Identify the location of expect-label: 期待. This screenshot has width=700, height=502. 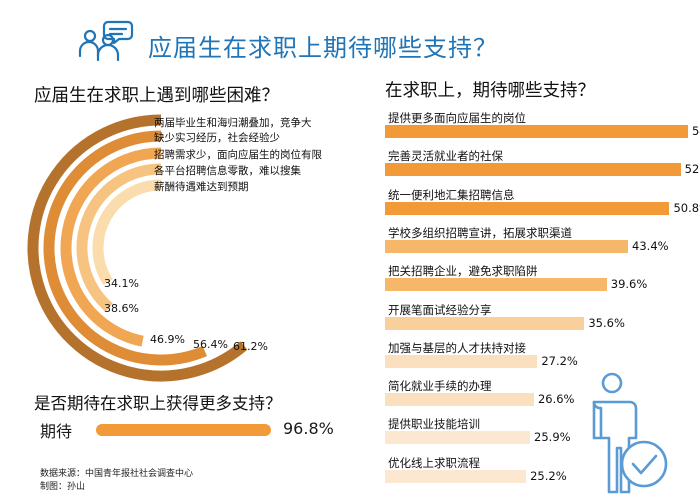
(56, 431).